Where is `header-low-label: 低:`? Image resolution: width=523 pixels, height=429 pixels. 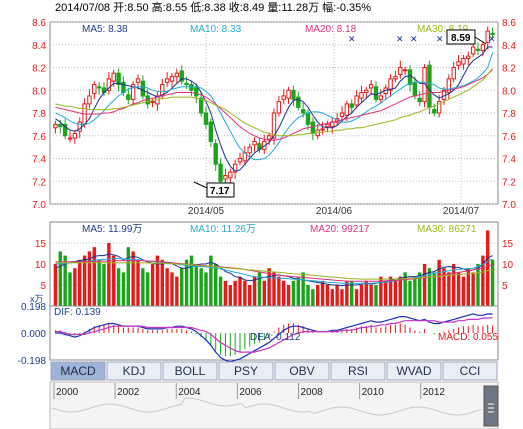 header-low-label: 低: is located at coordinates (197, 7).